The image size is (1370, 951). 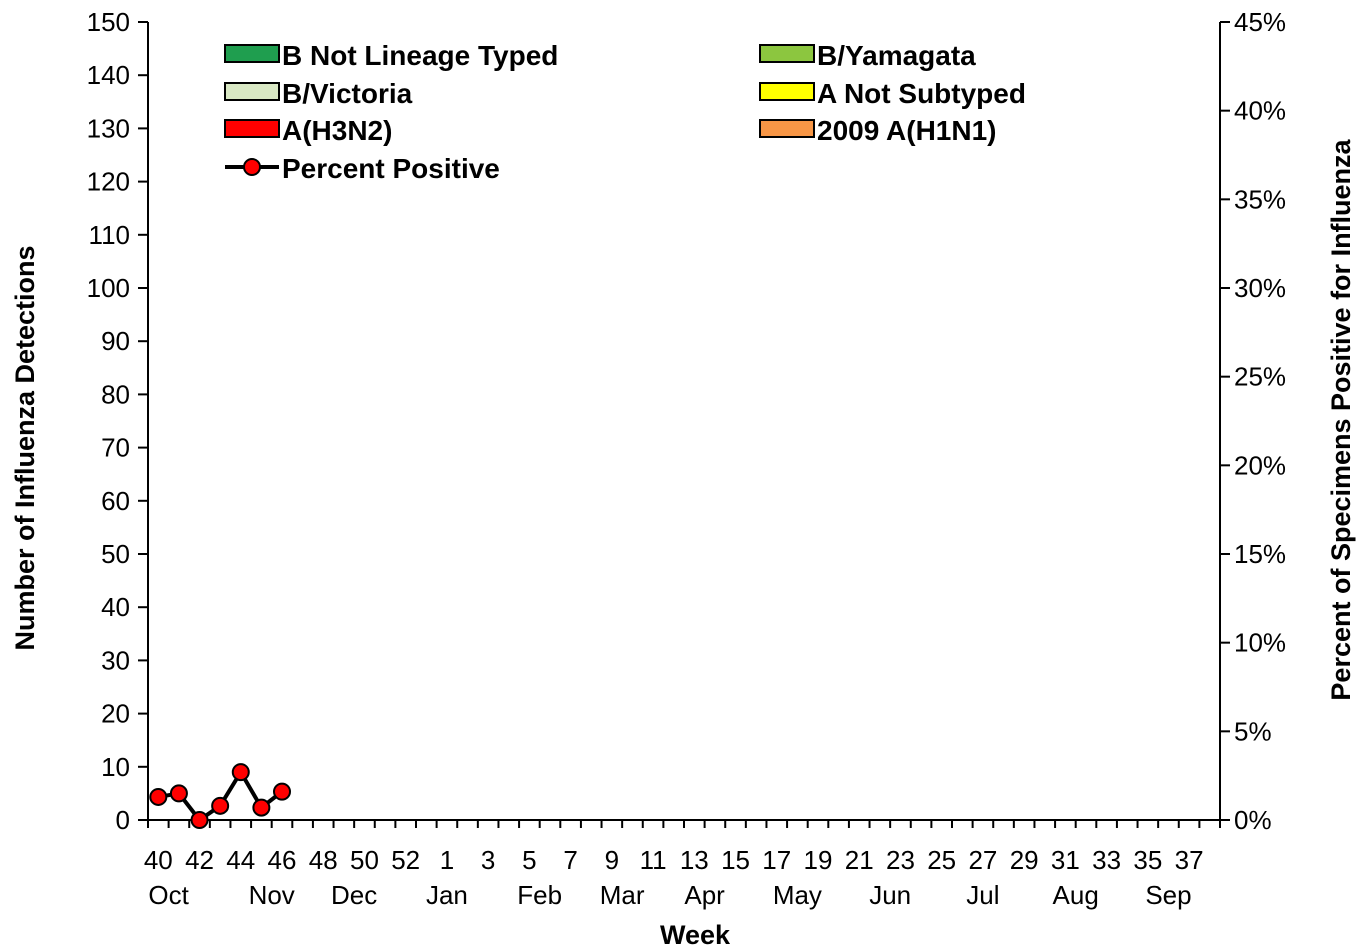 I want to click on legend-label: A Not Subtyped, so click(x=921, y=93).